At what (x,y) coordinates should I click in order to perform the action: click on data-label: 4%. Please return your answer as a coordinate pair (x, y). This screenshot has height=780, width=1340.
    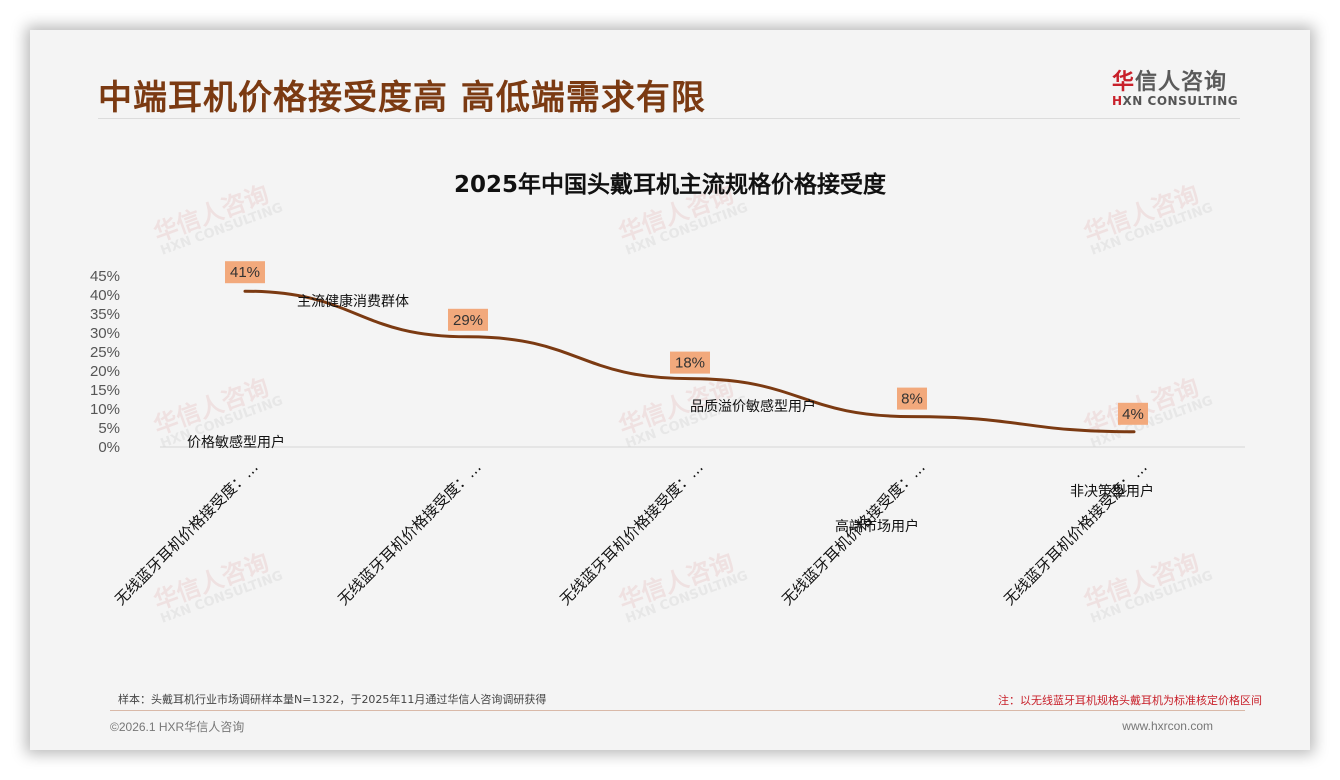
    Looking at the image, I should click on (1133, 413).